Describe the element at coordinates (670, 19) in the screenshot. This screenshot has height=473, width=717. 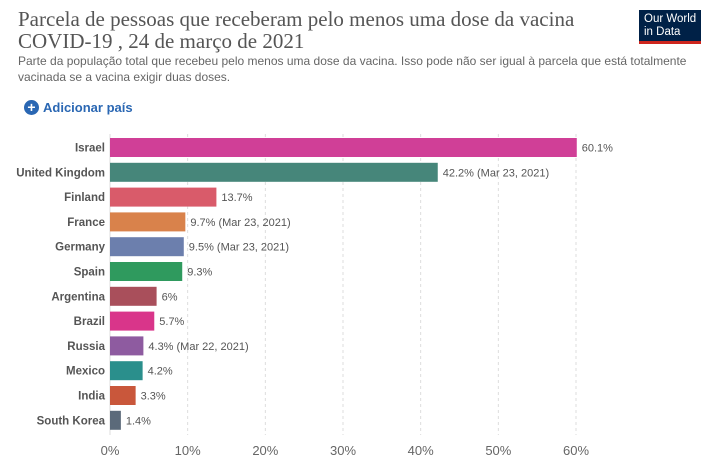
I see `logo-line-1: Our World` at that location.